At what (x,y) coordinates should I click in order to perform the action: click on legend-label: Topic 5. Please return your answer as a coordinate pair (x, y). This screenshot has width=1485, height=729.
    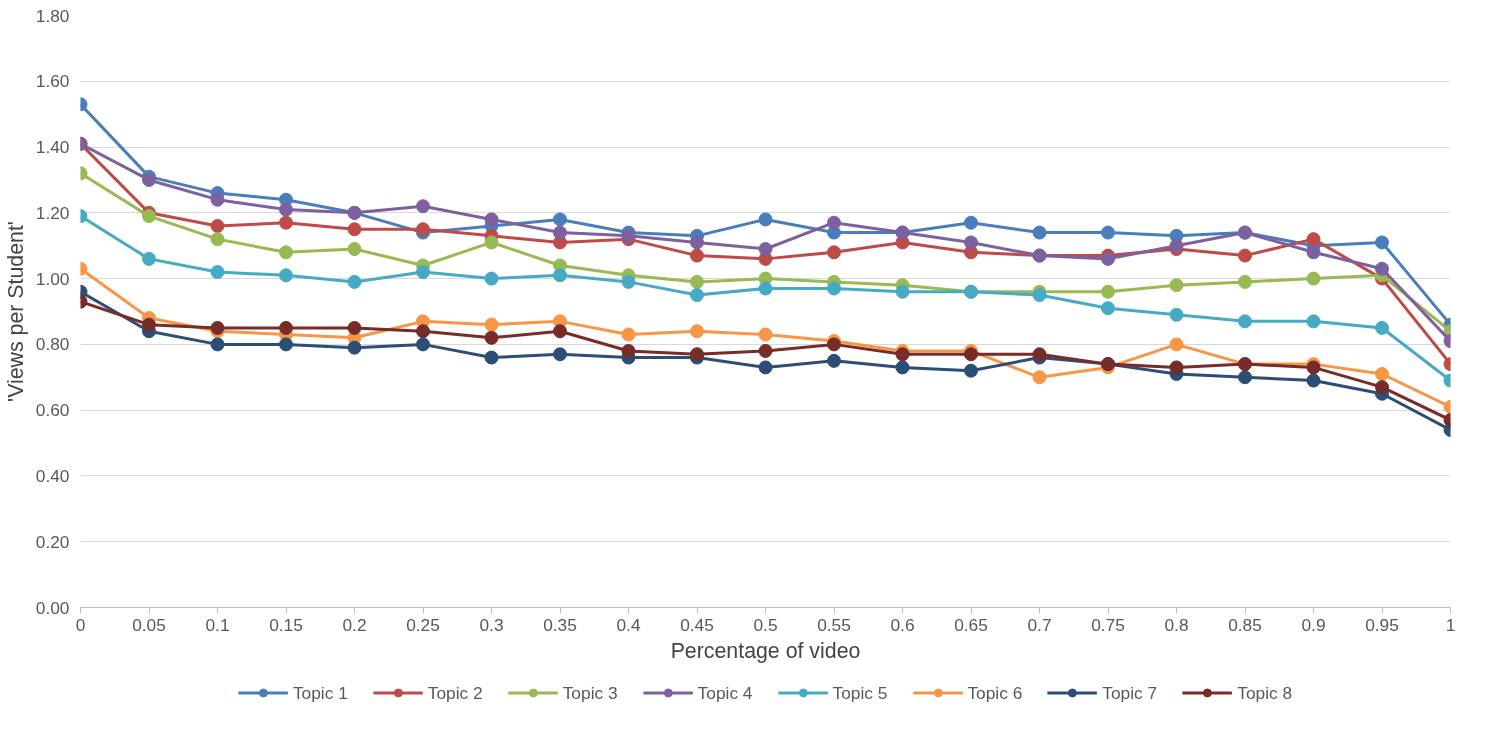
    Looking at the image, I should click on (860, 692).